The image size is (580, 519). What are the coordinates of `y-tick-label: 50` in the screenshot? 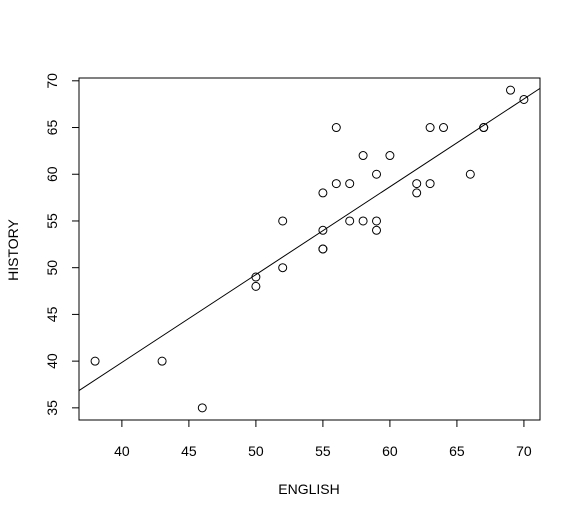 It's located at (52, 268).